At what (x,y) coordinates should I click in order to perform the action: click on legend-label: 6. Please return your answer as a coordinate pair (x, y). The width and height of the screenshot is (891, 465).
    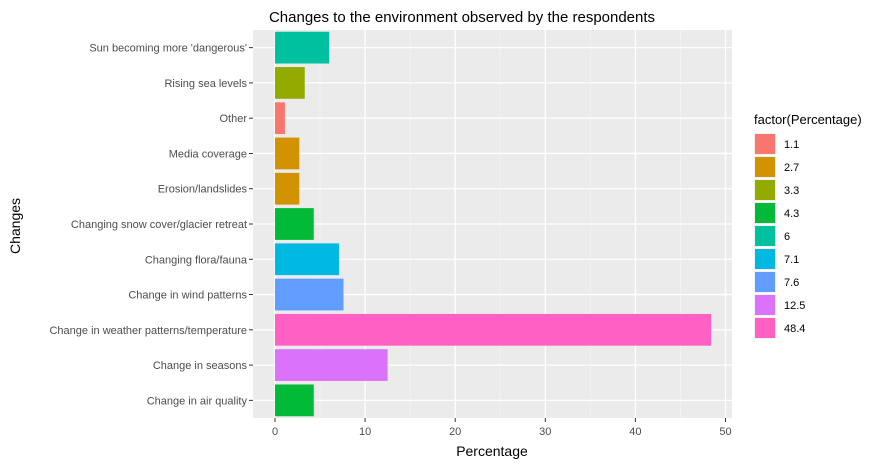
    Looking at the image, I should click on (787, 237).